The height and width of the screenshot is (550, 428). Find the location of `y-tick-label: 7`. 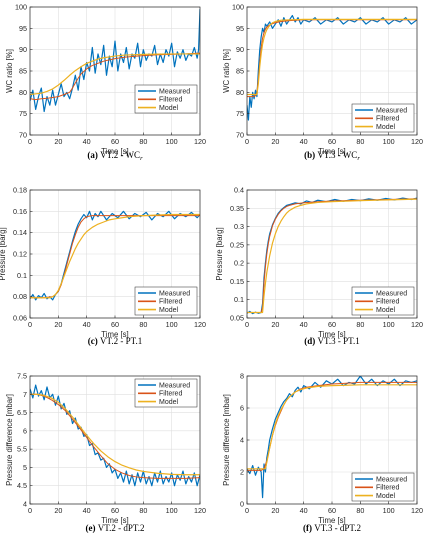

y-tick-label: 7 is located at coordinates (25, 394).